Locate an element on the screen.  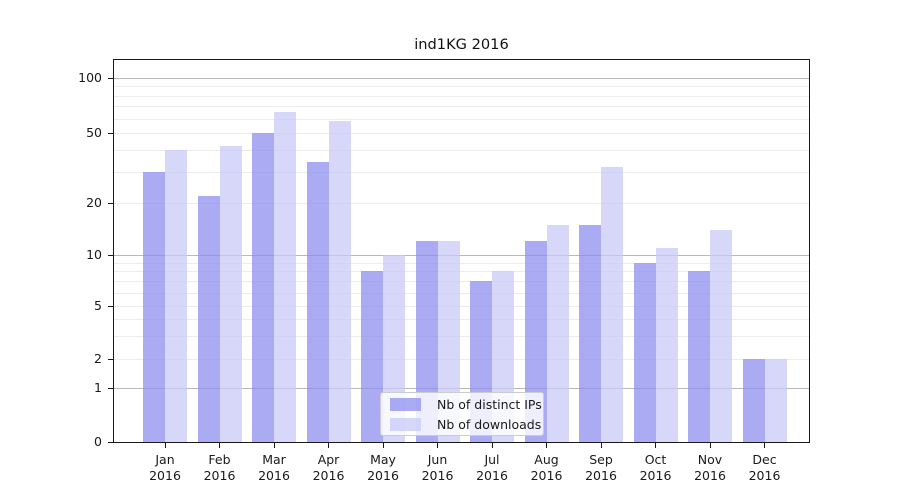
x-tick-label: Jul 2016 is located at coordinates (492, 467).